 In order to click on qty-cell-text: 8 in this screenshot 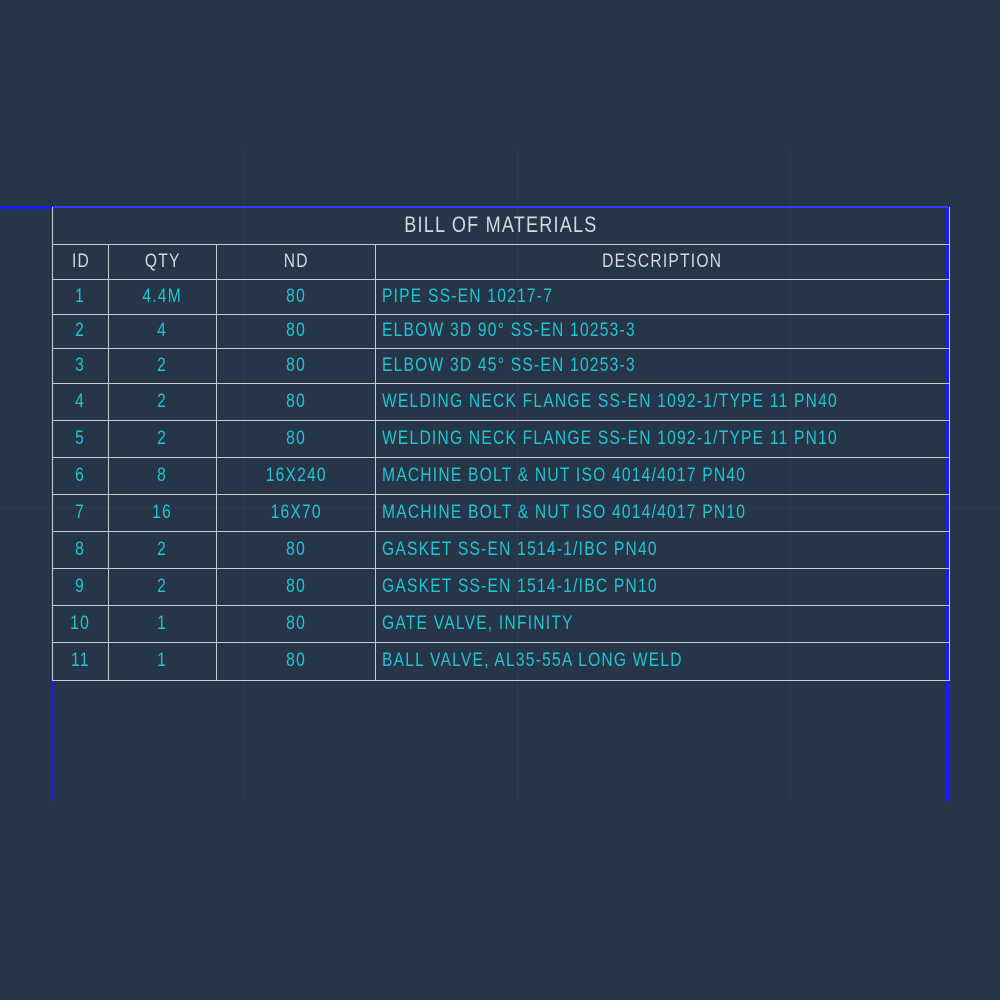, I will do `click(162, 475)`.